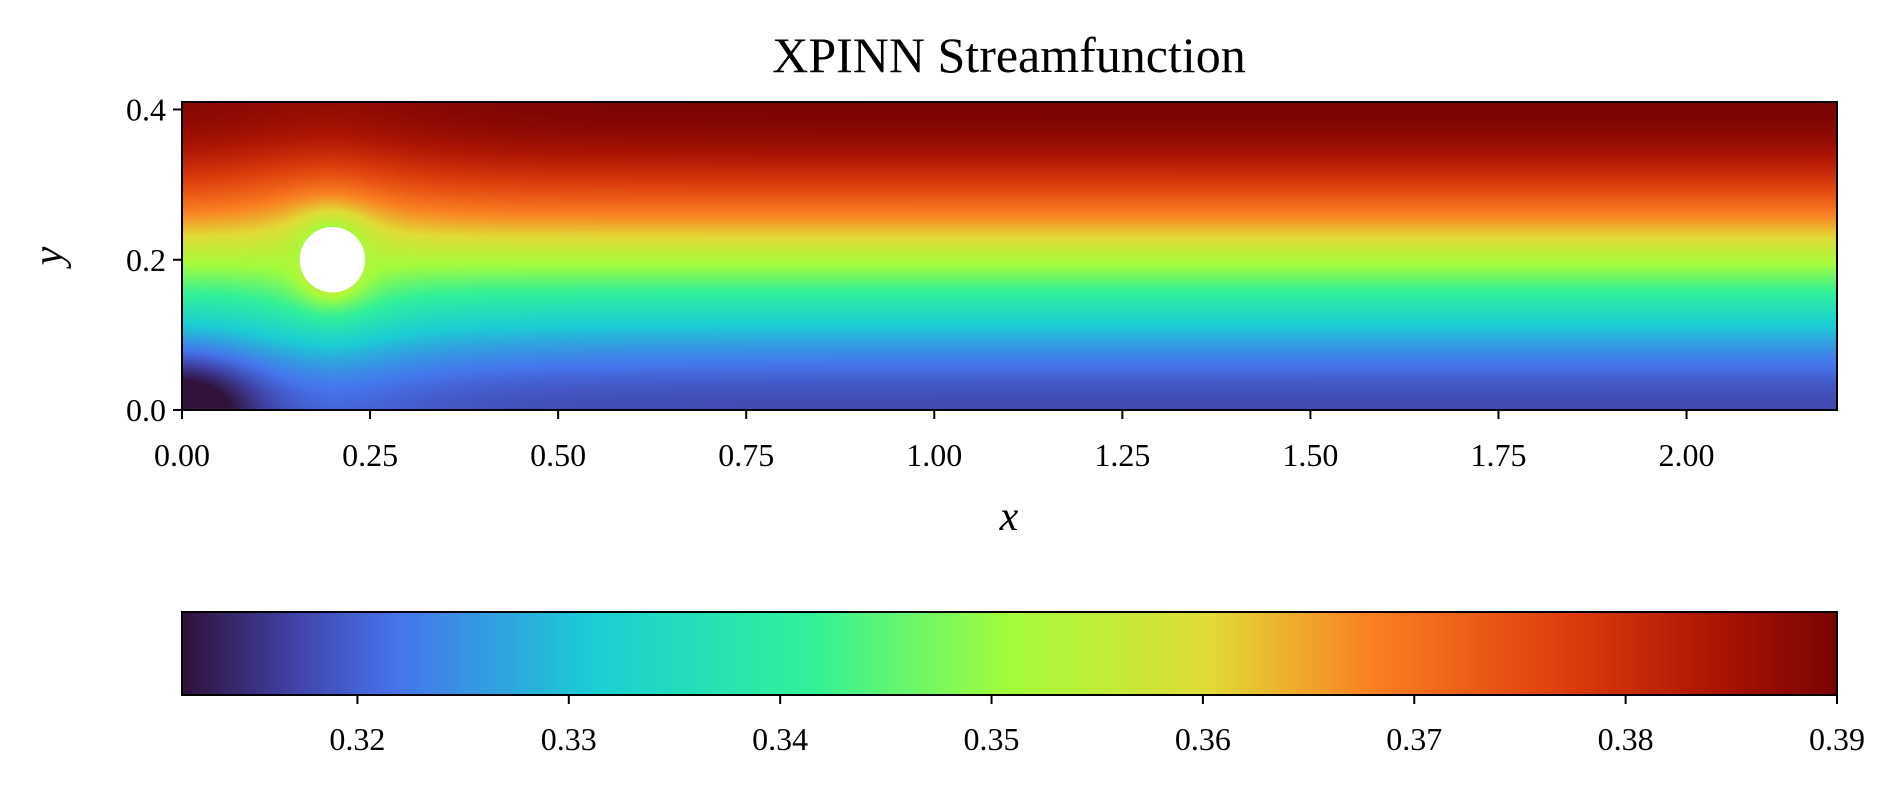  What do you see at coordinates (1097, 726) in the screenshot?
I see `colorbar-ticks: 0.32 0.33 0.34 0.35 0.36 0.37 0.38 0.39` at bounding box center [1097, 726].